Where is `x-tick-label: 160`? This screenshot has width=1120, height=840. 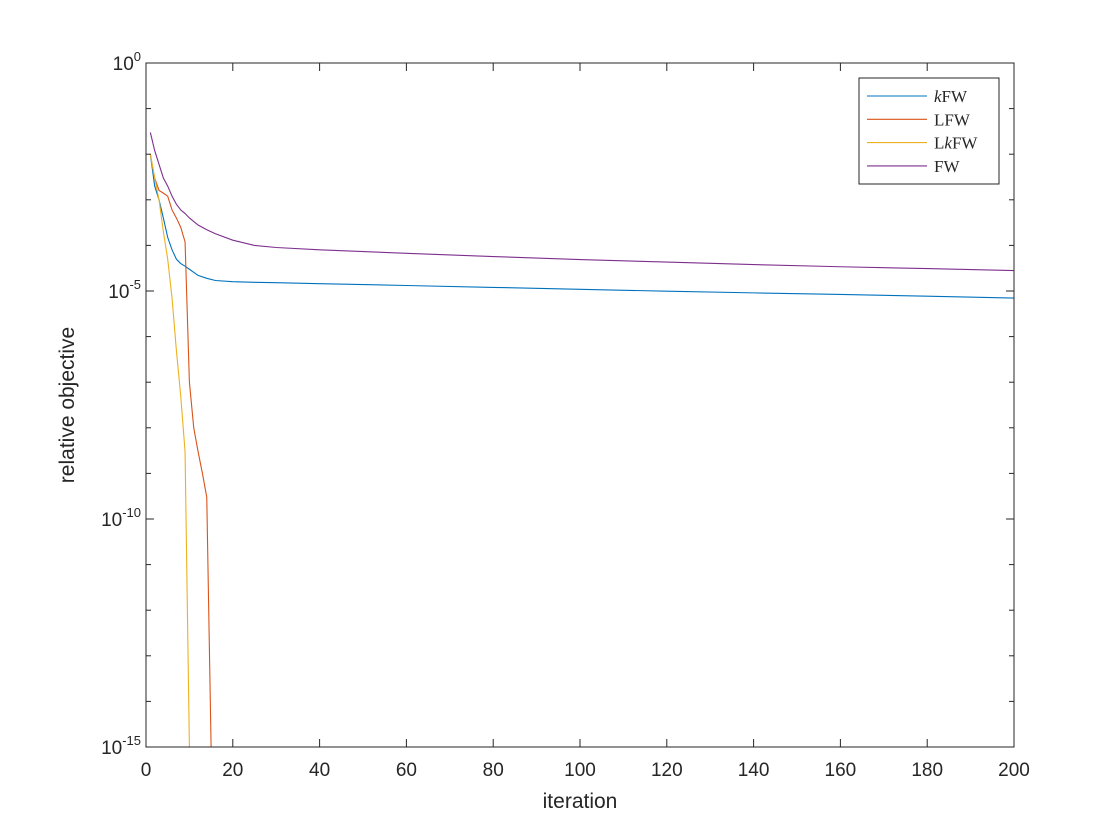 x-tick-label: 160 is located at coordinates (841, 770).